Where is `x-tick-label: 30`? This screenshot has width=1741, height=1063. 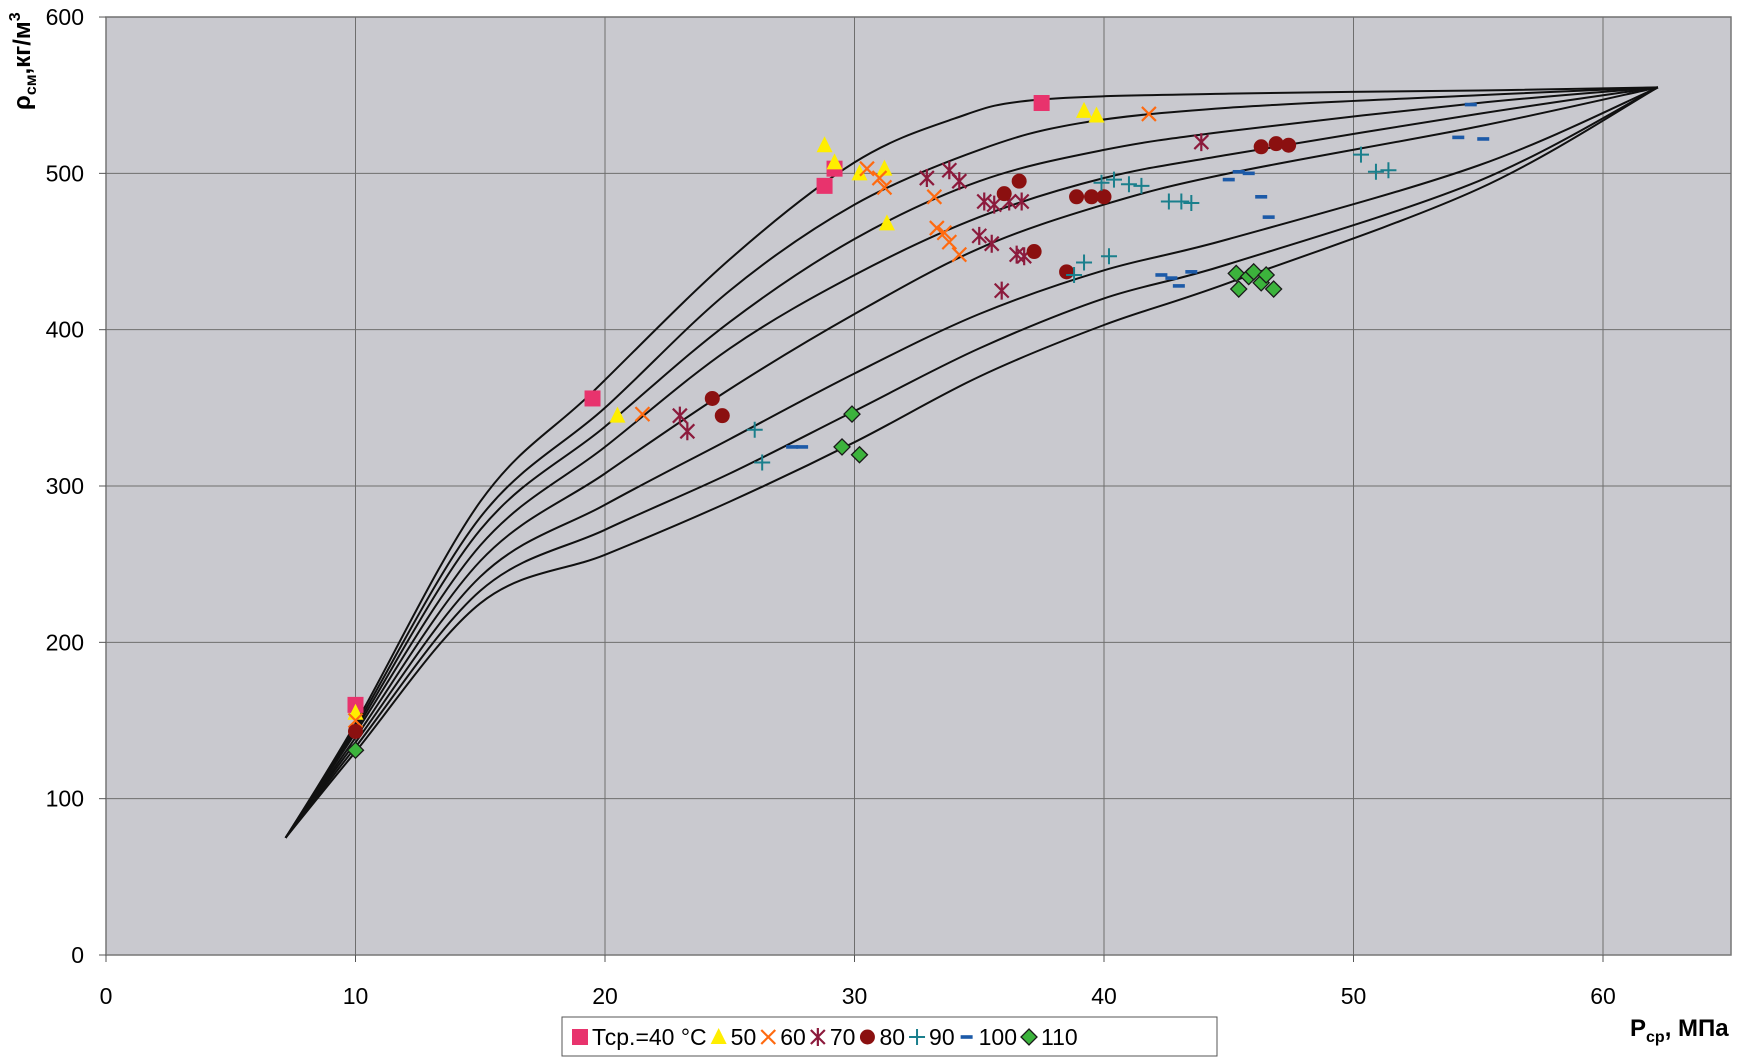 x-tick-label: 30 is located at coordinates (855, 996).